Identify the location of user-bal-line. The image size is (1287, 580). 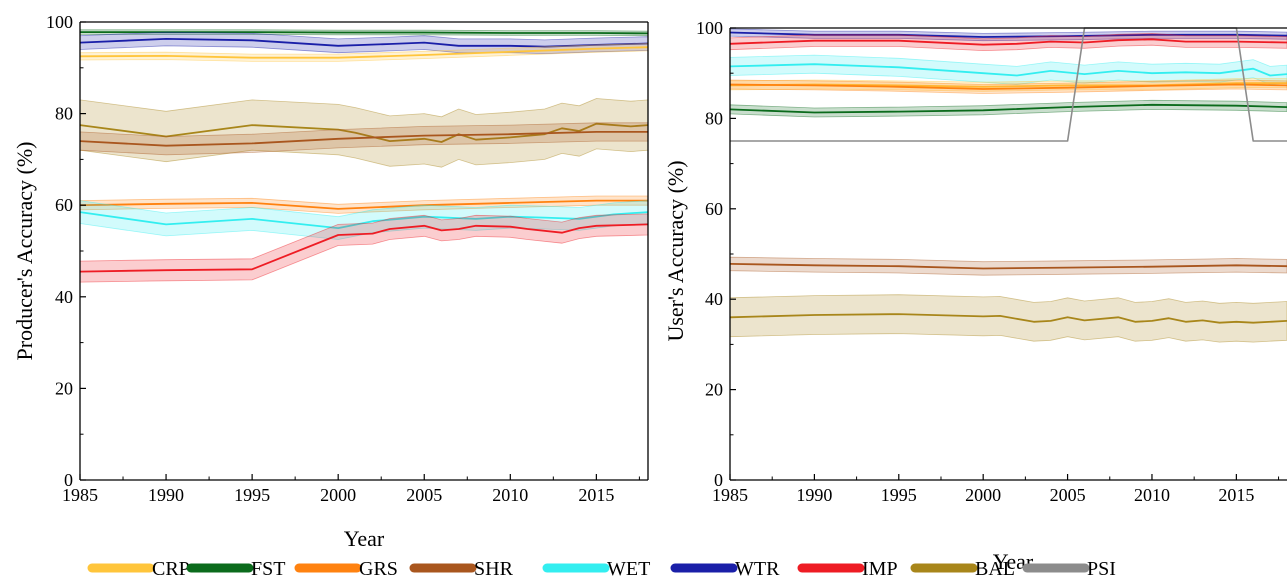
(1008, 318).